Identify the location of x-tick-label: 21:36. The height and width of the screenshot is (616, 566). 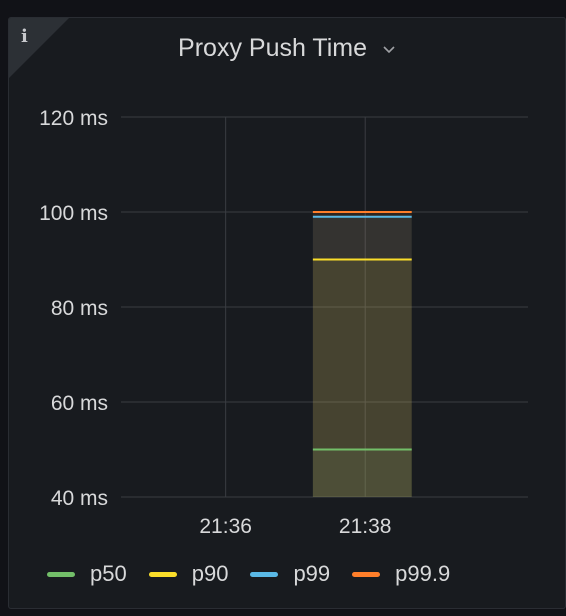
(225, 526).